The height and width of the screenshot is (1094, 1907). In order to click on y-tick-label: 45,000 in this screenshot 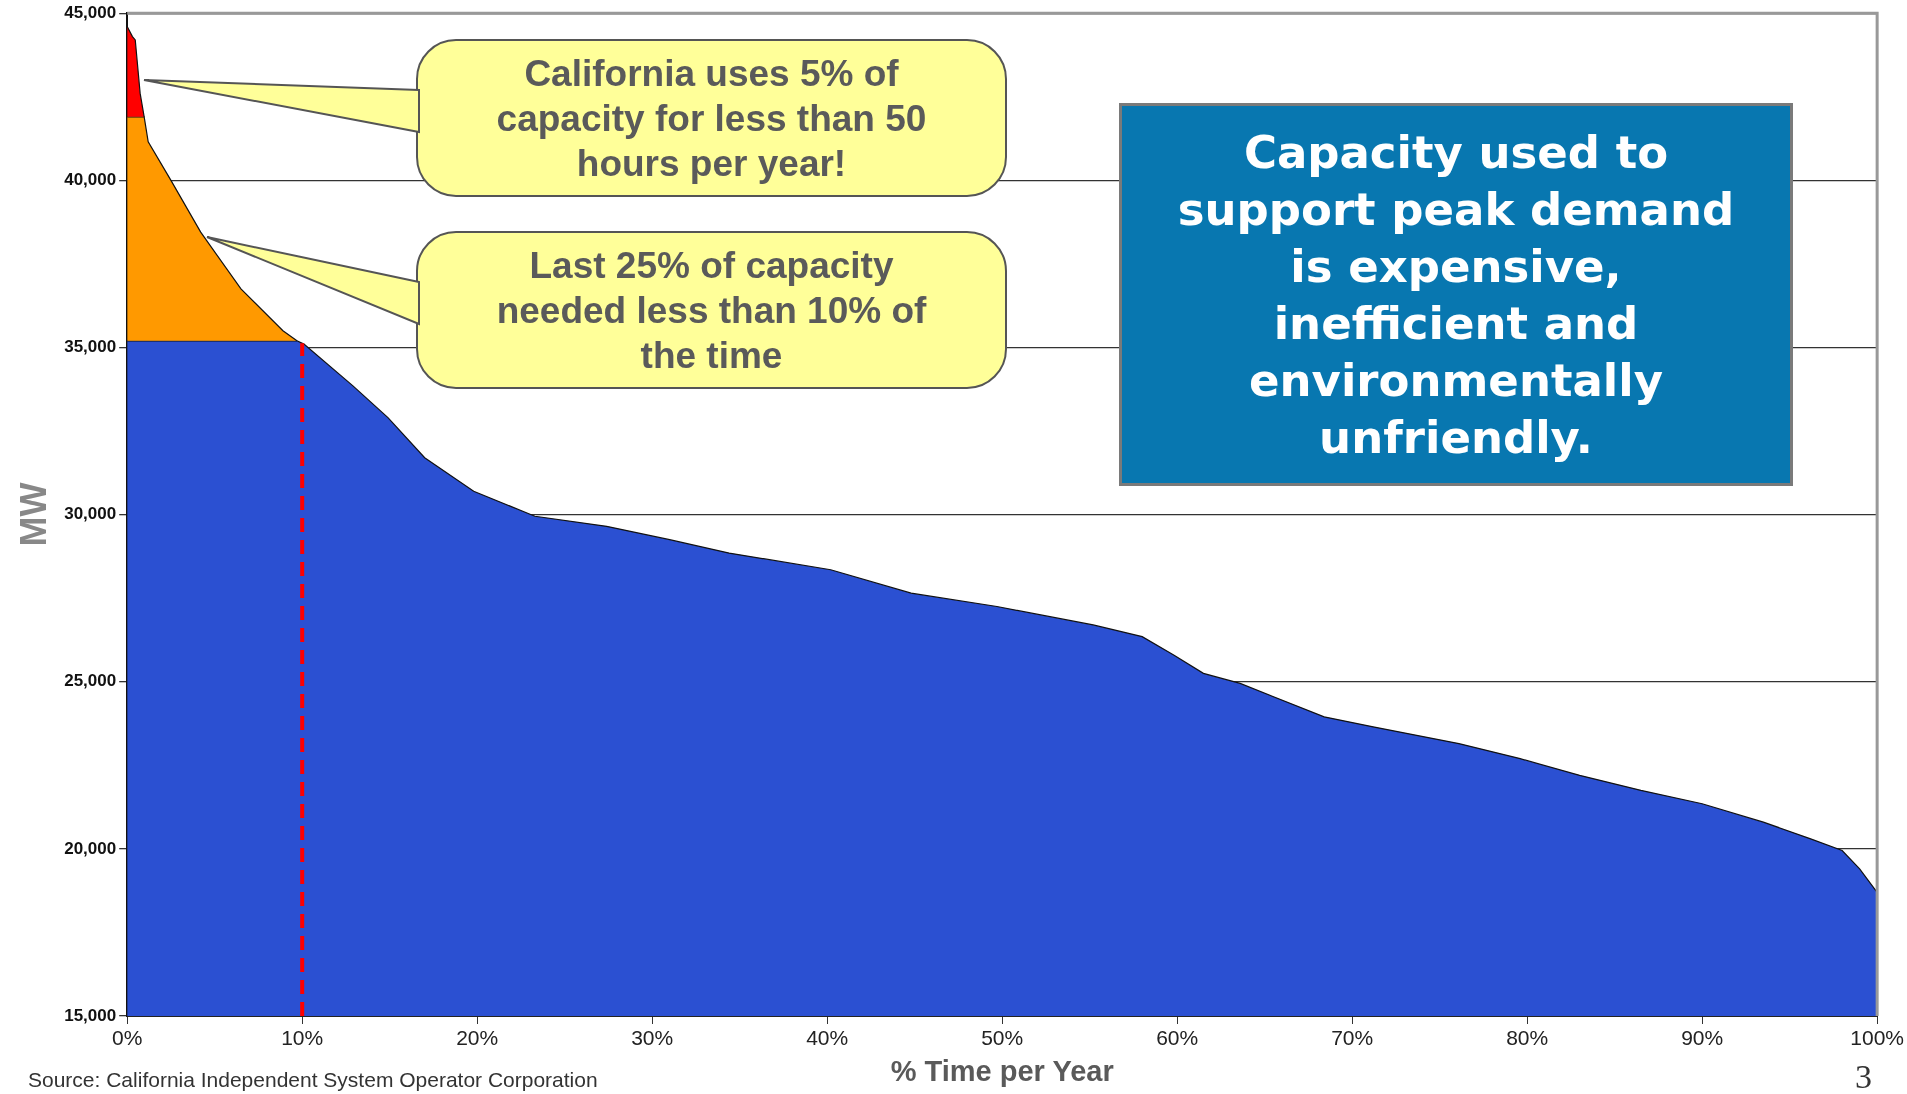, I will do `click(90, 12)`.